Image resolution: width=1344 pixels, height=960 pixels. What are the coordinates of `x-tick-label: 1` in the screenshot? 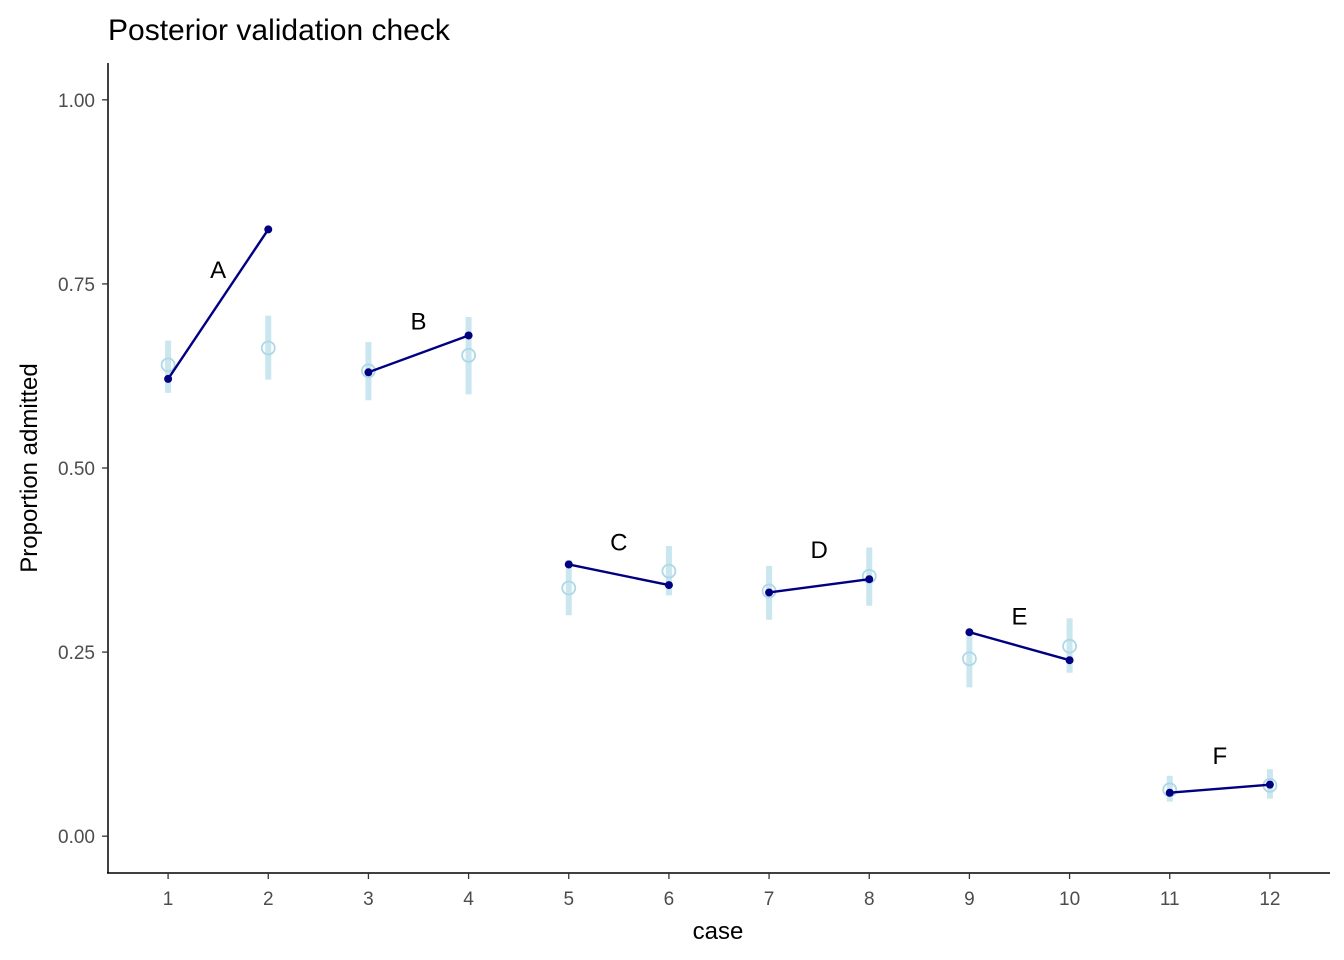 It's located at (168, 899).